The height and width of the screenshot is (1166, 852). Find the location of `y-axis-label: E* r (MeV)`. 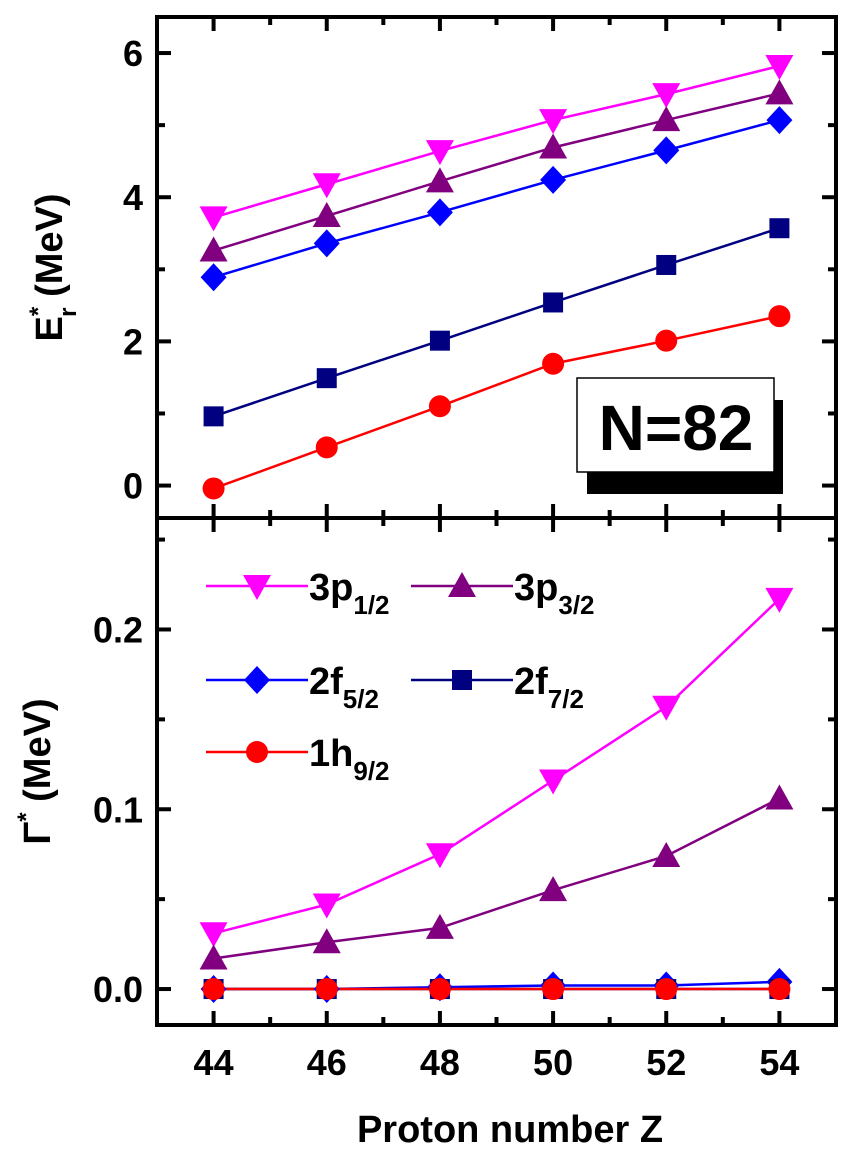

y-axis-label: E* r (MeV) is located at coordinates (53, 267).